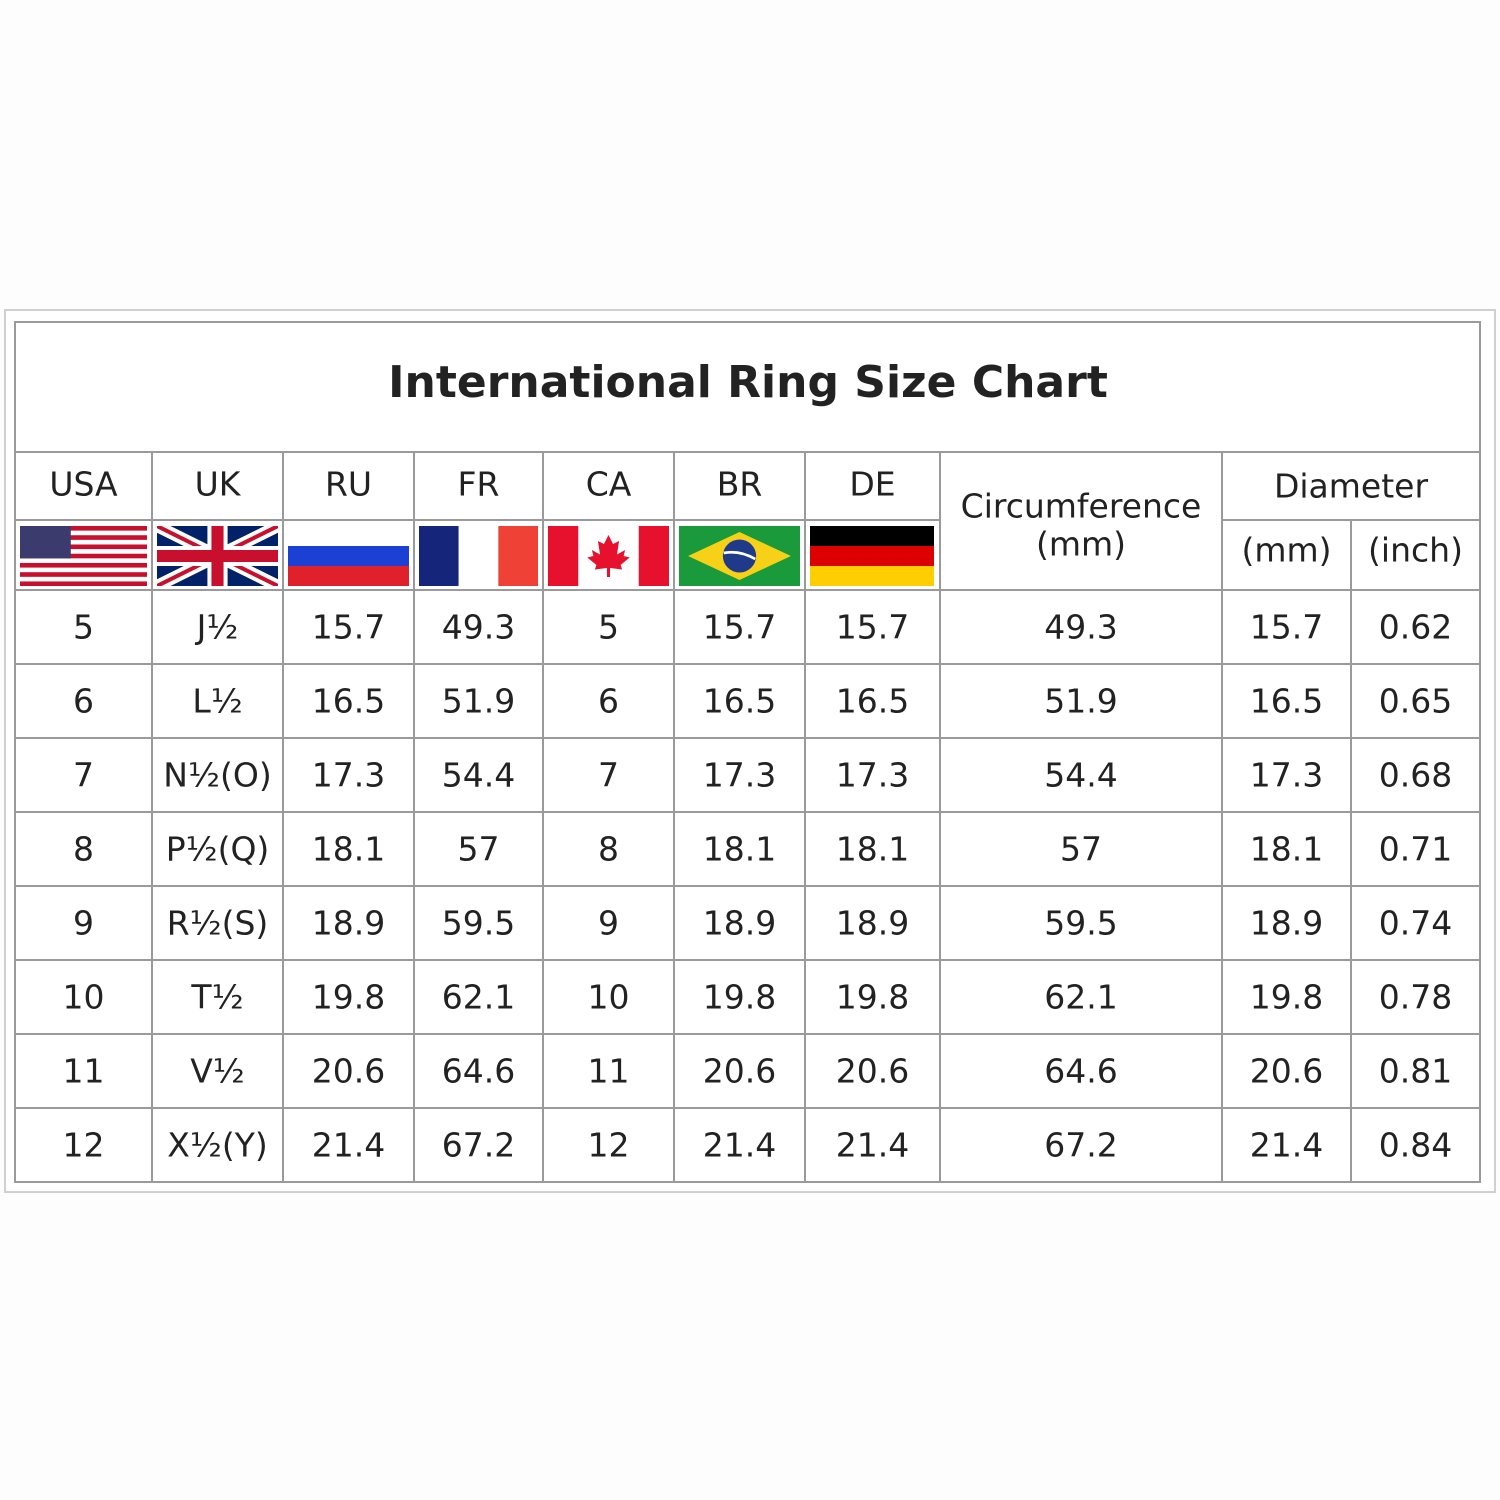 Image resolution: width=1500 pixels, height=1500 pixels. Describe the element at coordinates (739, 556) in the screenshot. I see `flag-br` at that location.